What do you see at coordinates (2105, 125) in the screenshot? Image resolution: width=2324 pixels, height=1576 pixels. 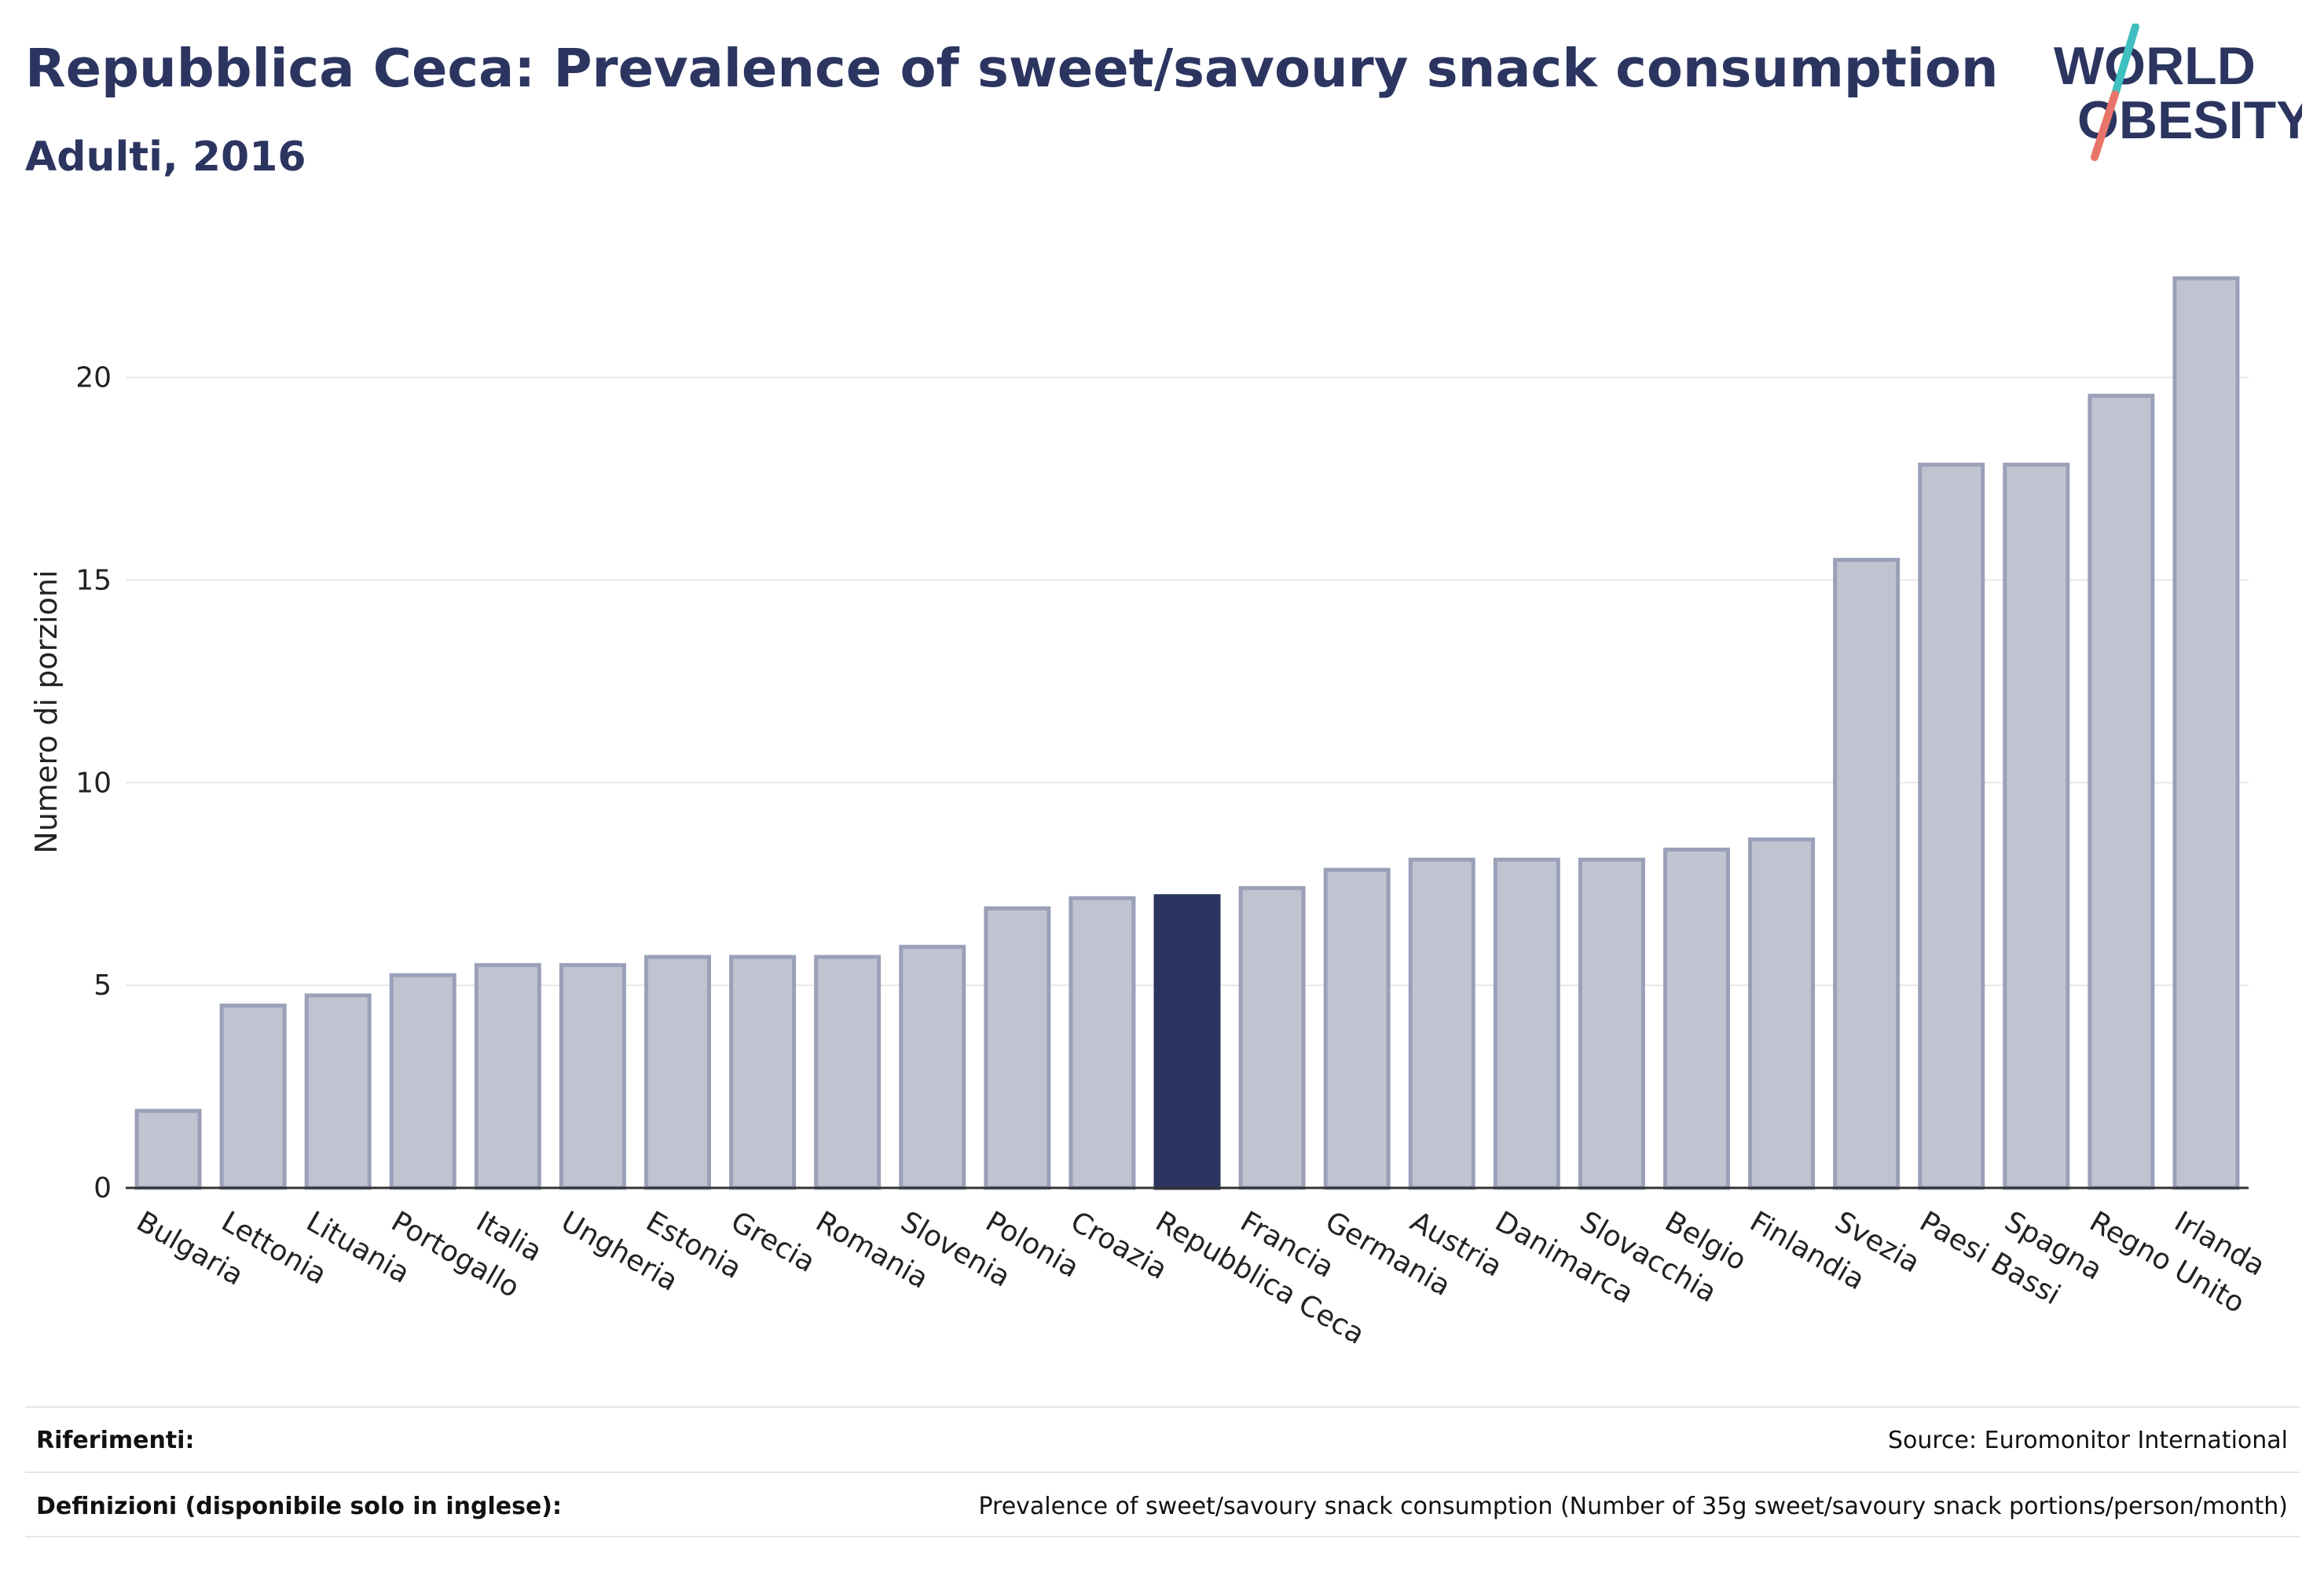 I see `logo-slash-coral` at bounding box center [2105, 125].